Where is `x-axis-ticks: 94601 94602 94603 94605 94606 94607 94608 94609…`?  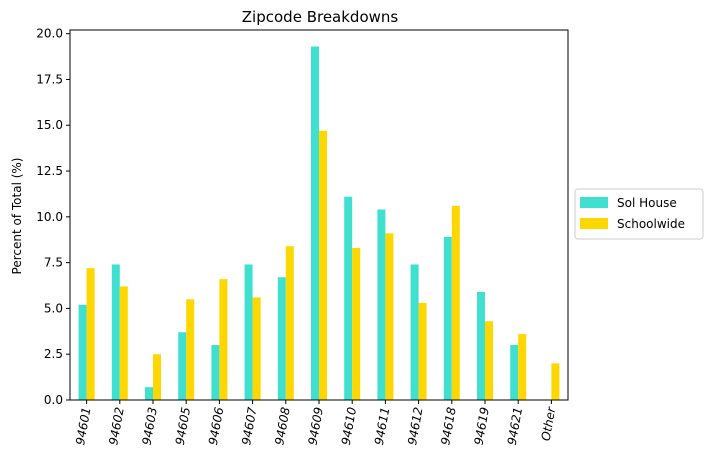 x-axis-ticks: 94601 94602 94603 94605 94606 94607 94608 94609… is located at coordinates (316, 423).